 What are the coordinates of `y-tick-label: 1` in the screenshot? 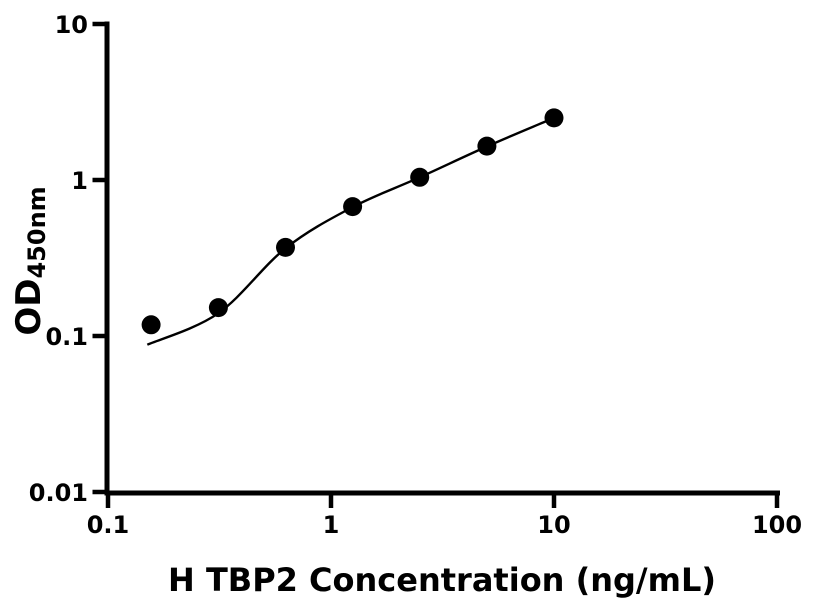 It's located at (79, 181).